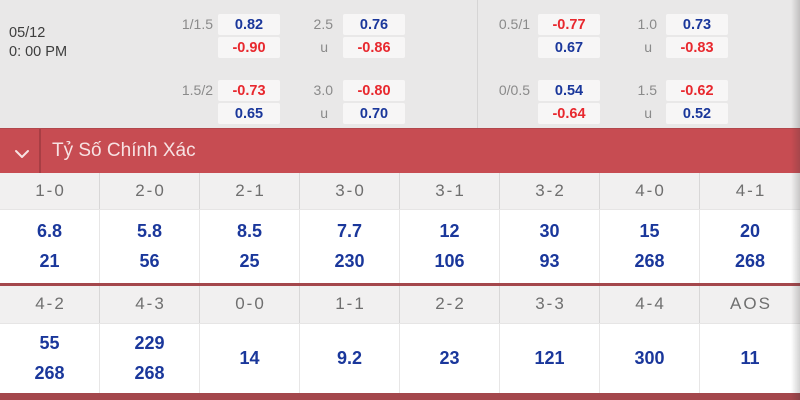  I want to click on handicap-market: 1/1.5 0.82 -0.90, so click(218, 36).